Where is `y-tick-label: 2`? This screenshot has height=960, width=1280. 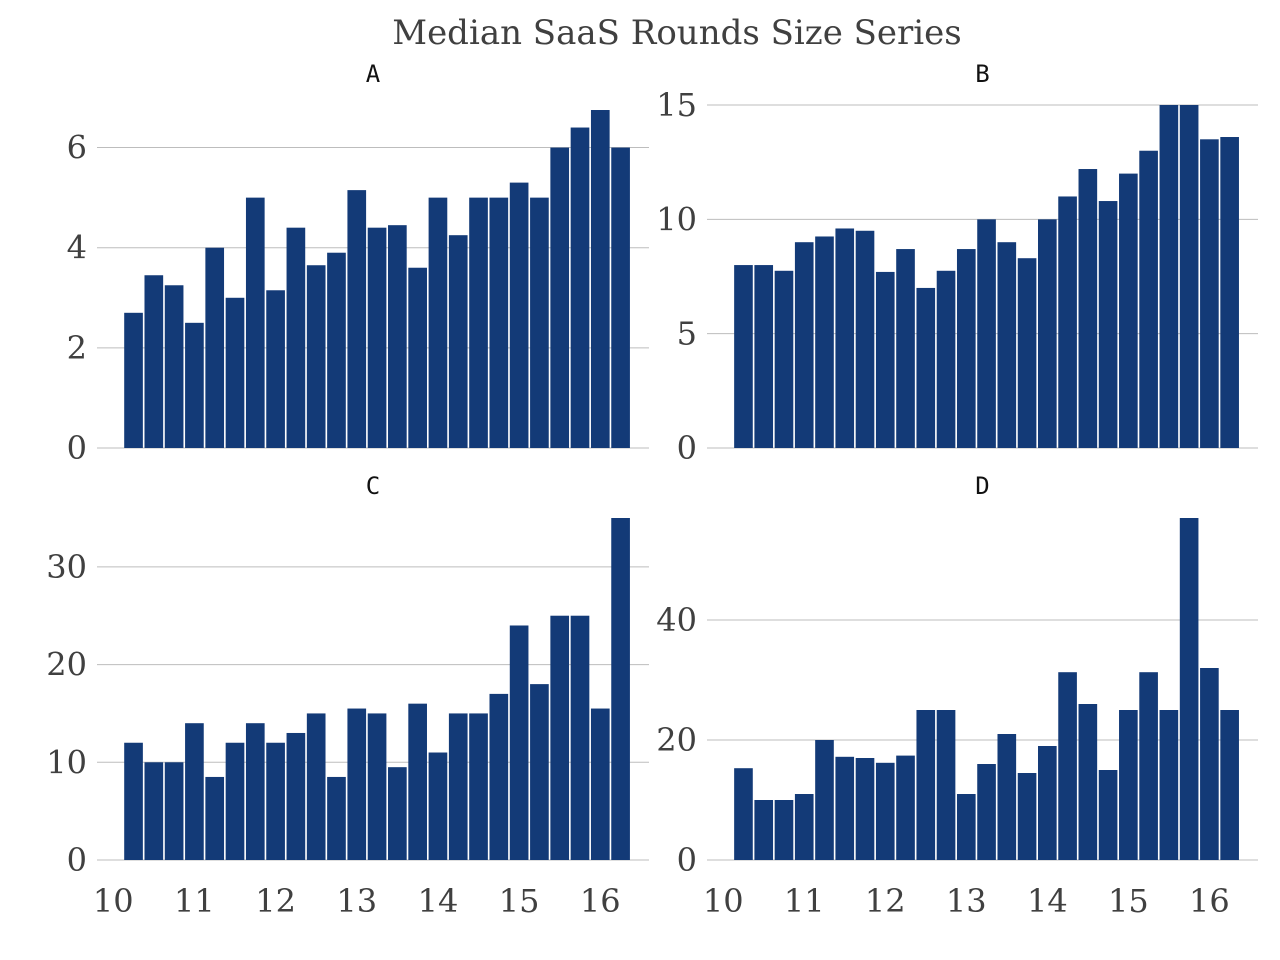 y-tick-label: 2 is located at coordinates (77, 348).